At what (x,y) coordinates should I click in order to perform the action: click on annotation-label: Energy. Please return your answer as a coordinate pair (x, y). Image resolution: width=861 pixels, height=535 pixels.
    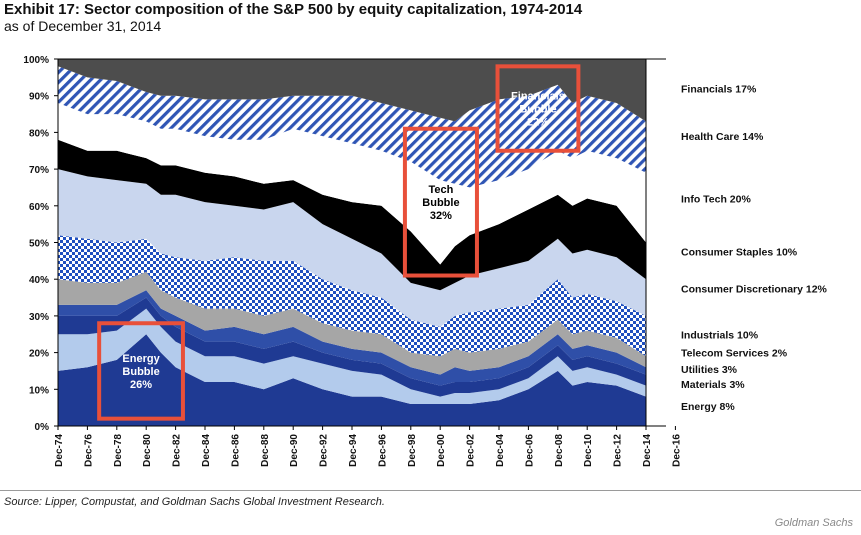
    Looking at the image, I should click on (141, 359).